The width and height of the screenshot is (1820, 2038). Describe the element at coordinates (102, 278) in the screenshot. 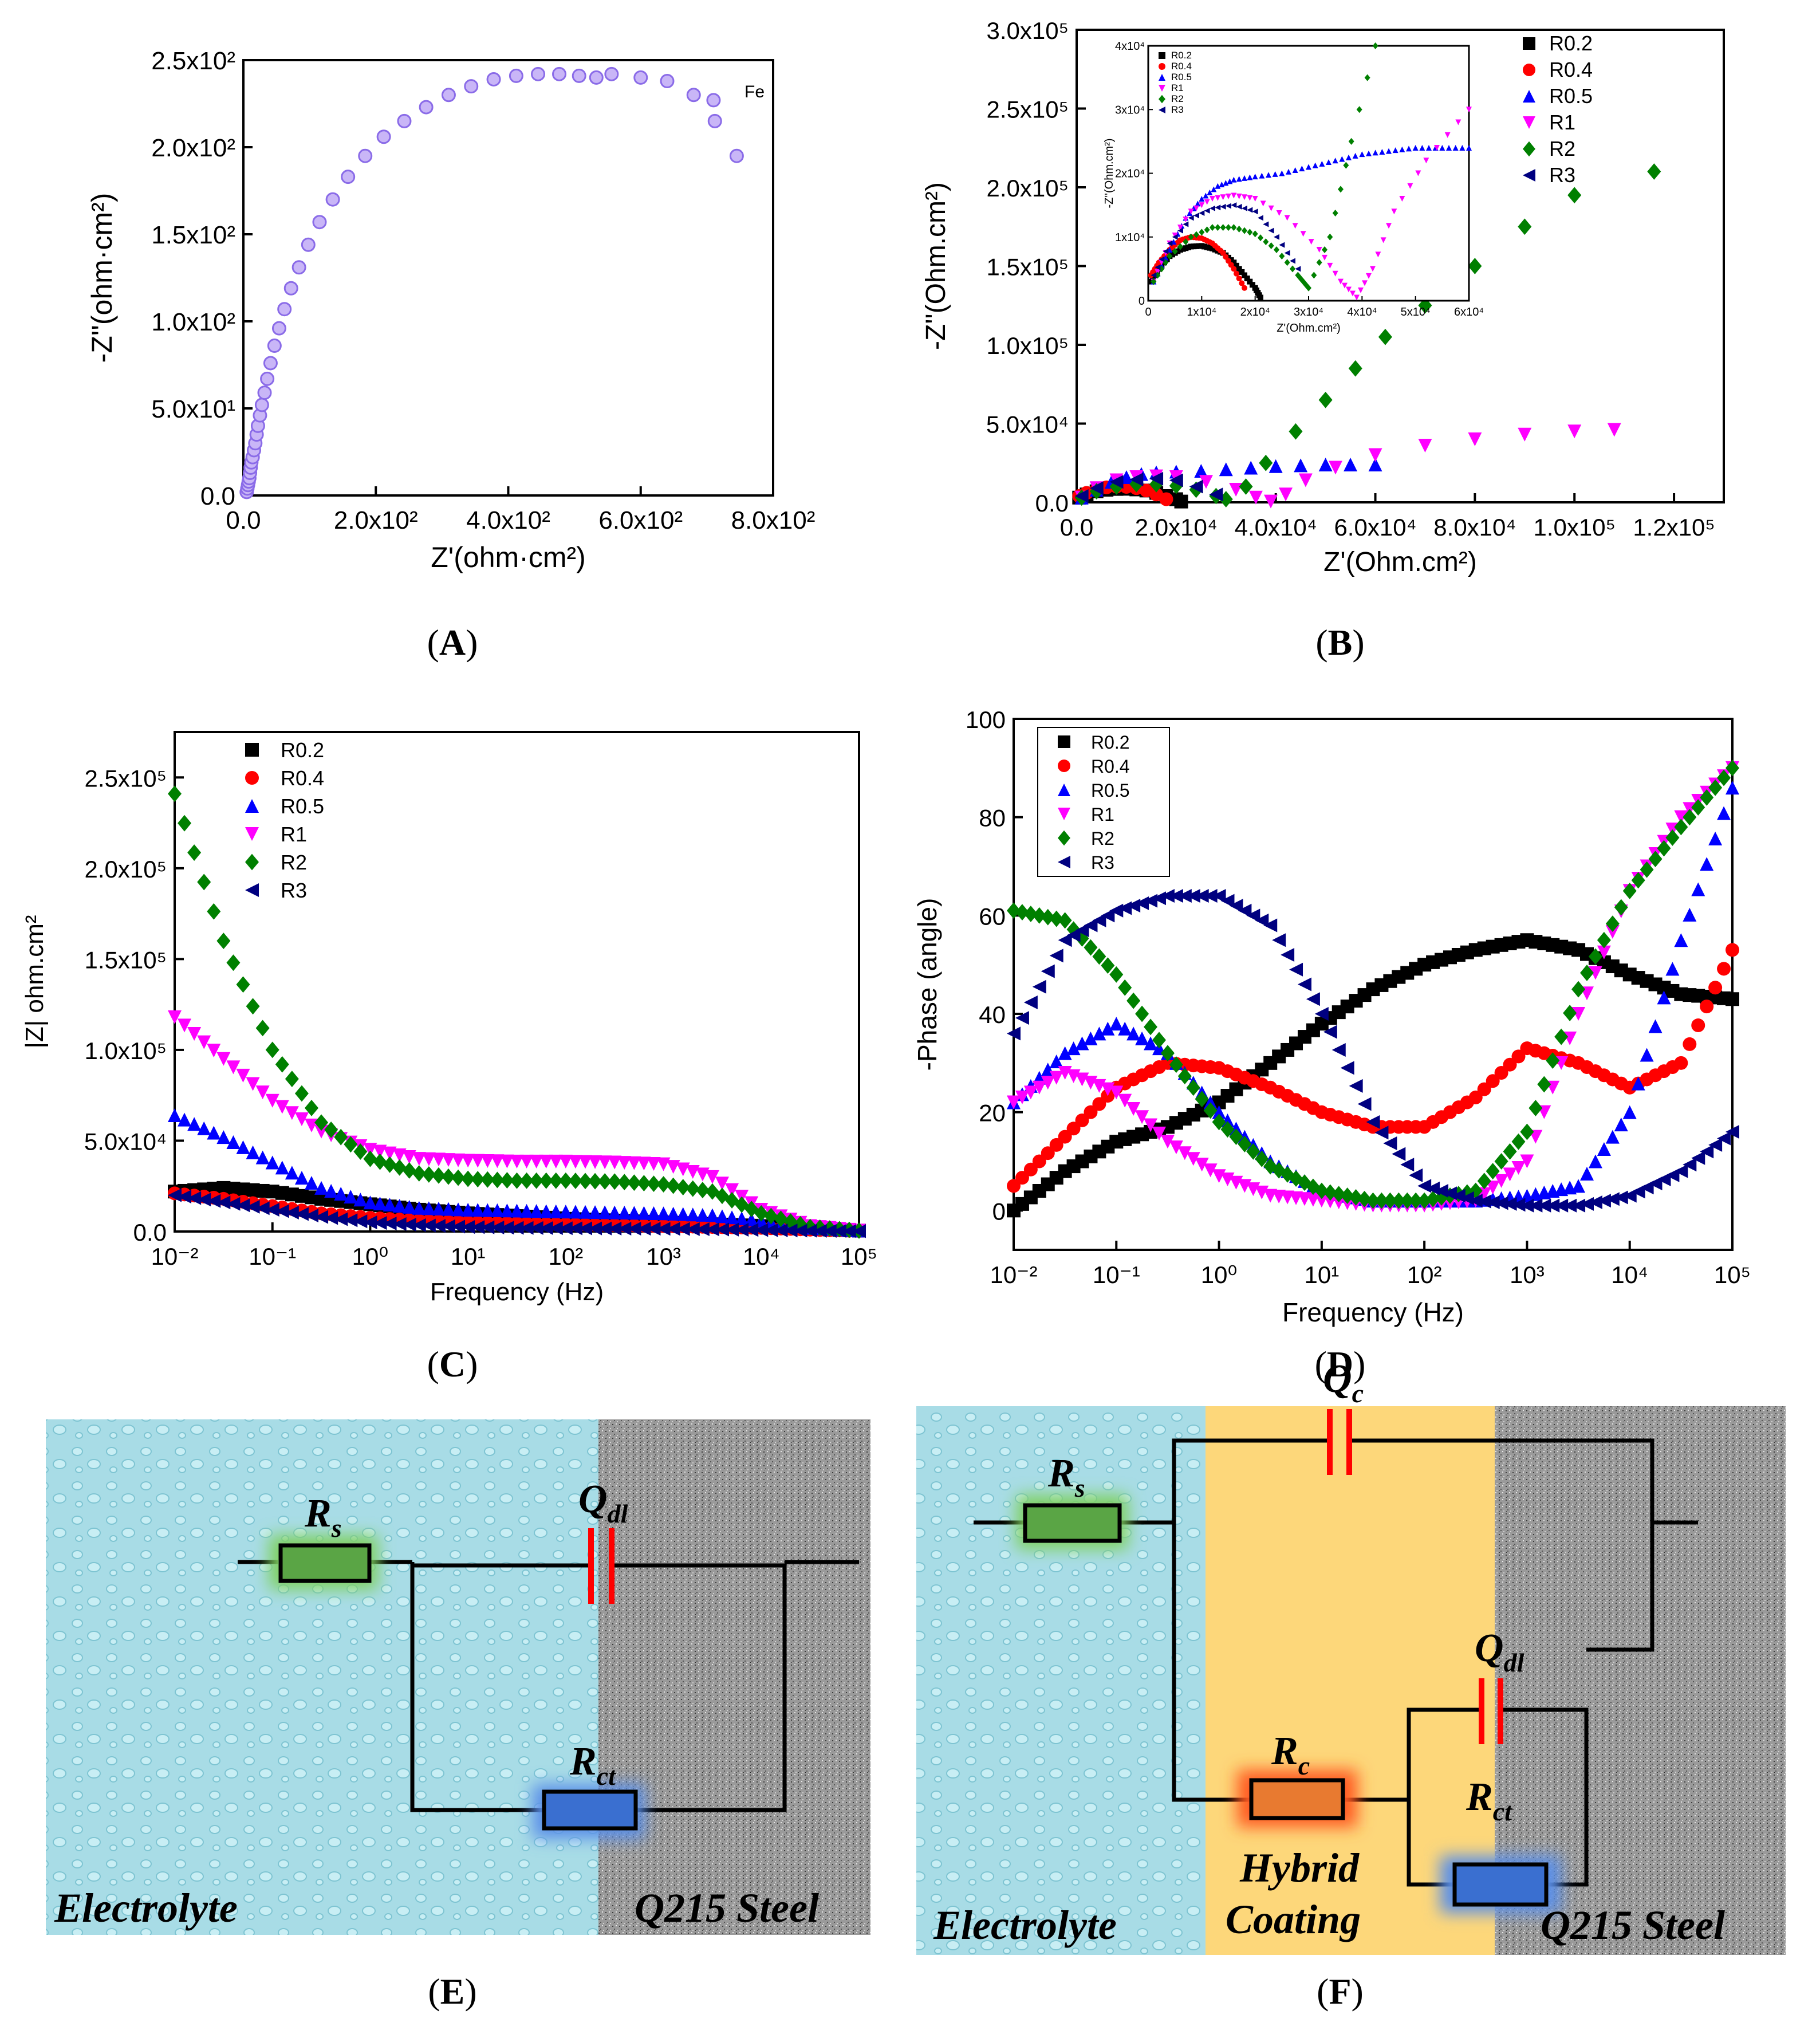

I see `y-axis-label: -Z''(ohm·cm²)` at that location.